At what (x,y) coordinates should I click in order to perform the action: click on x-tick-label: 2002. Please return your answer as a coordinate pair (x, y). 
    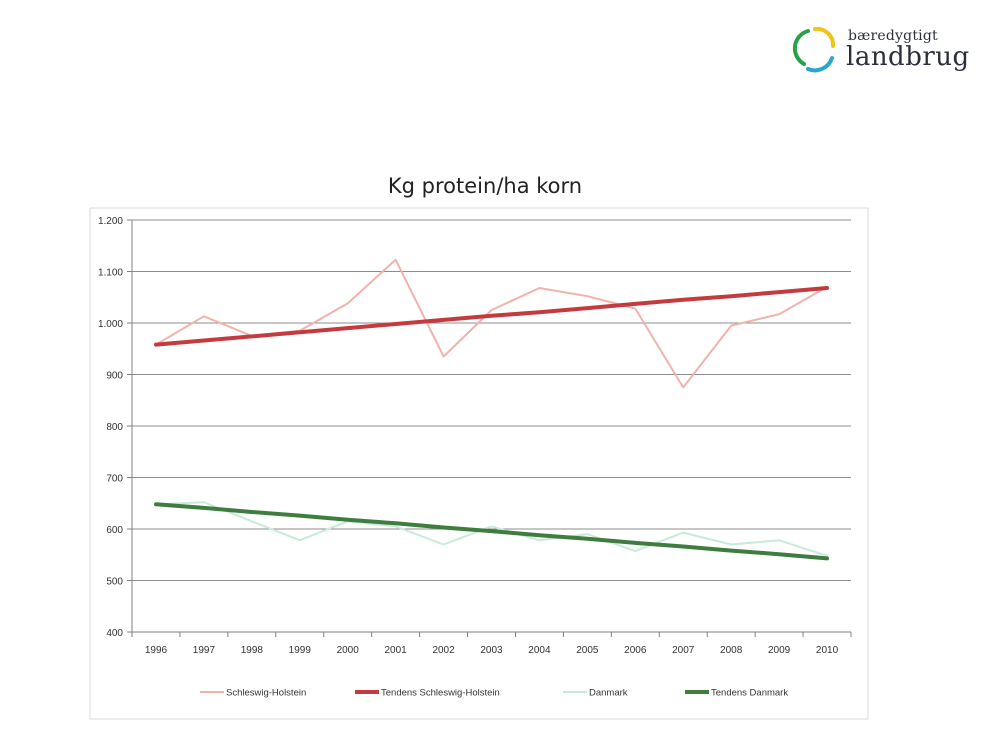
    Looking at the image, I should click on (443, 650).